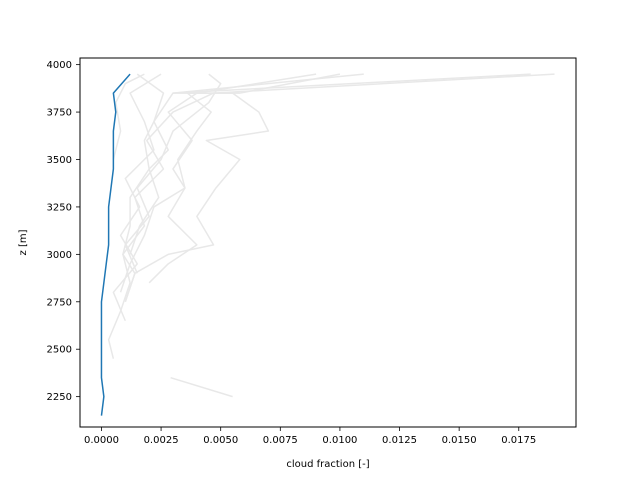  Describe the element at coordinates (59, 65) in the screenshot. I see `y-tick-label: 4000` at that location.